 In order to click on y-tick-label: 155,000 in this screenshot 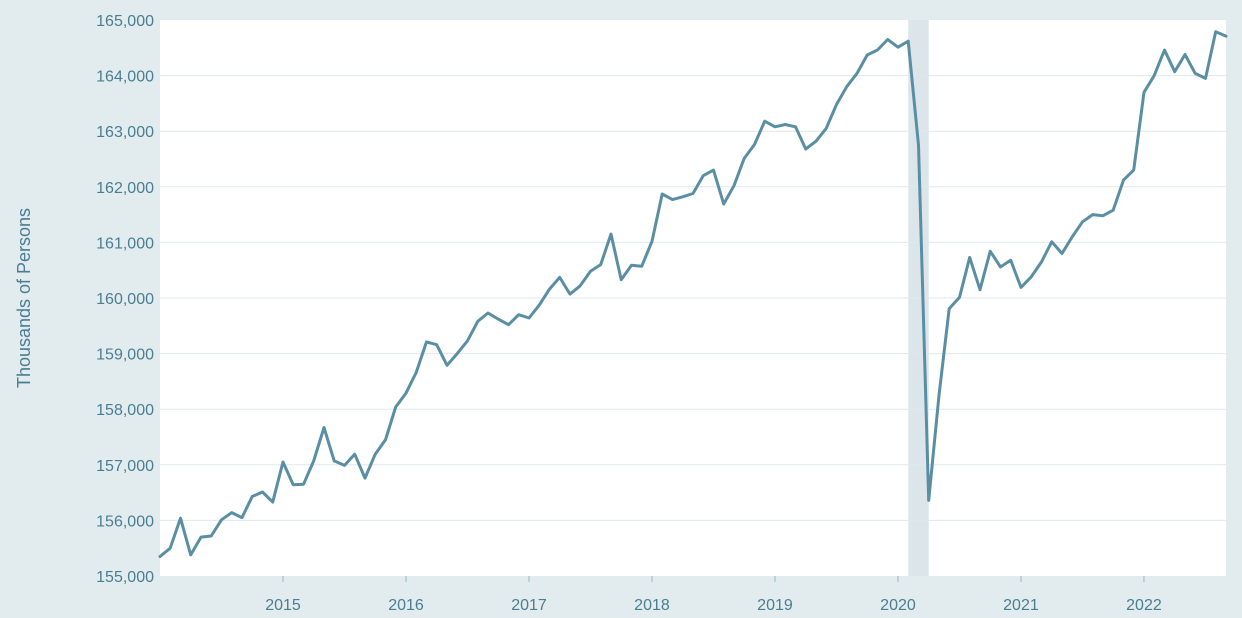, I will do `click(125, 577)`.